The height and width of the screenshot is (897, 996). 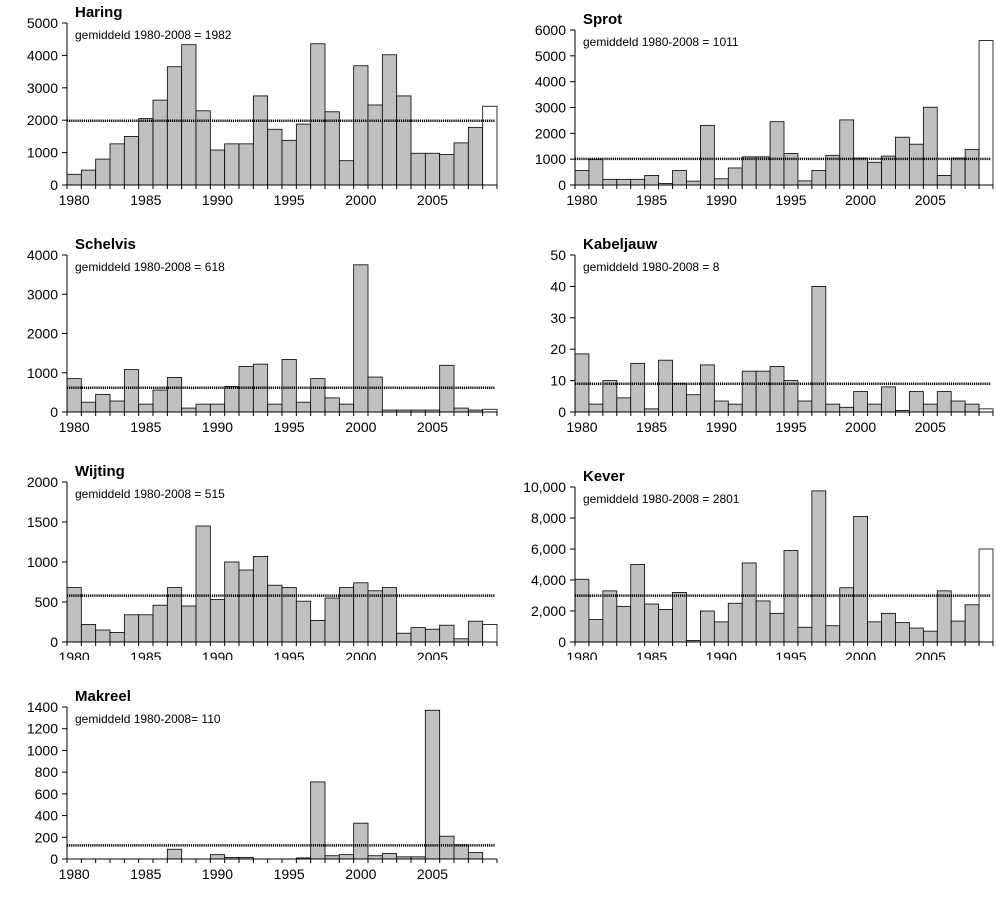 I want to click on bar-2004, so click(x=418, y=169).